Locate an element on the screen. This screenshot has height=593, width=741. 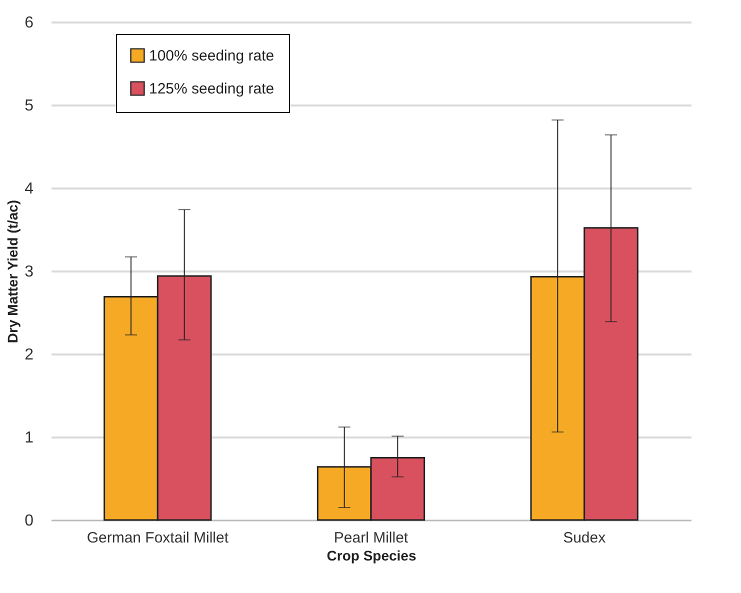
y-axis-title: Dry Matter Yield (t/ac) is located at coordinates (12, 272).